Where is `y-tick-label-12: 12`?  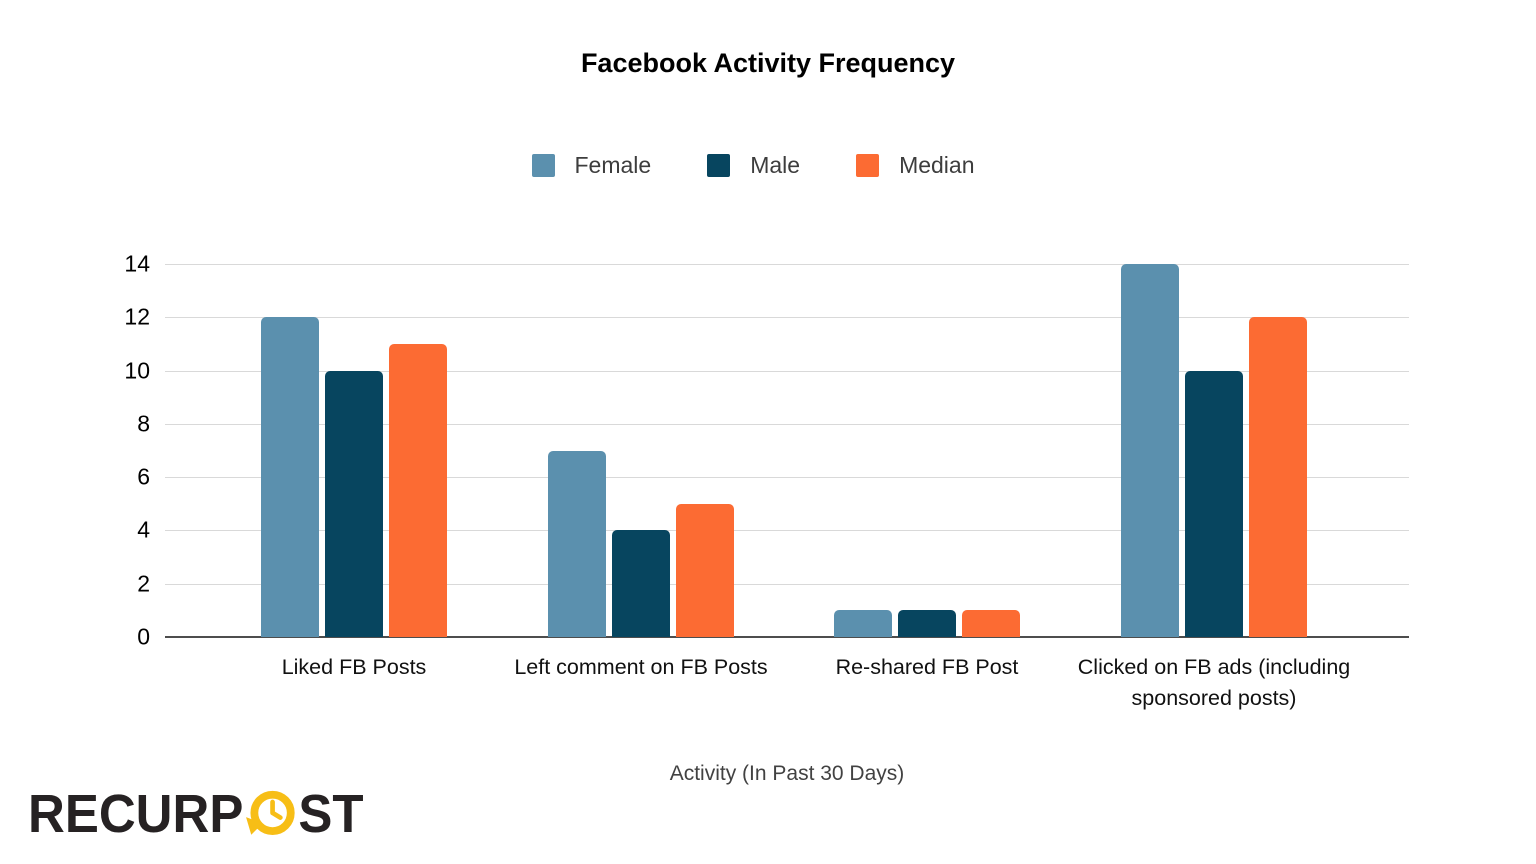 y-tick-label-12: 12 is located at coordinates (137, 316).